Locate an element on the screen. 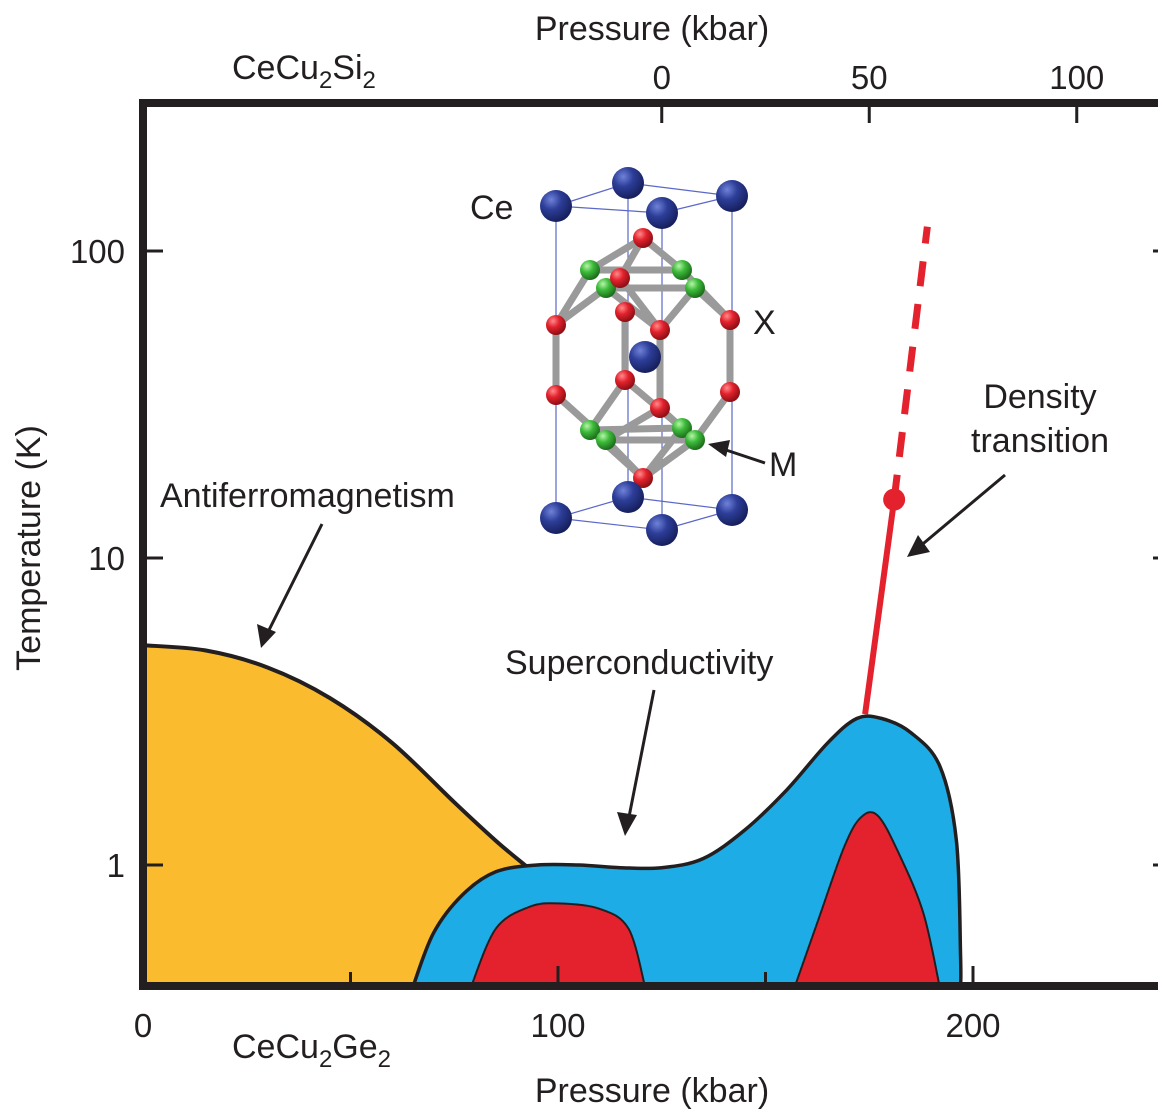  density-transition-line is located at coordinates (896, 470).